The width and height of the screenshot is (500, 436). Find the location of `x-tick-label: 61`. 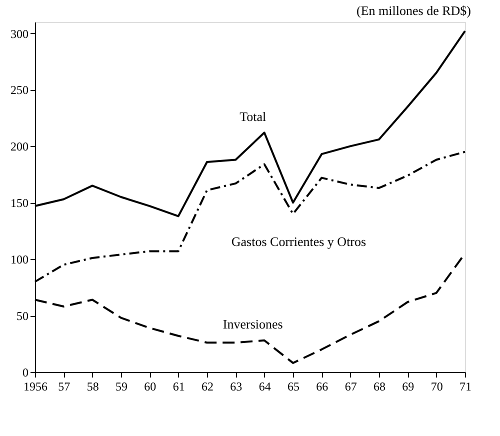

x-tick-label: 61 is located at coordinates (178, 387).